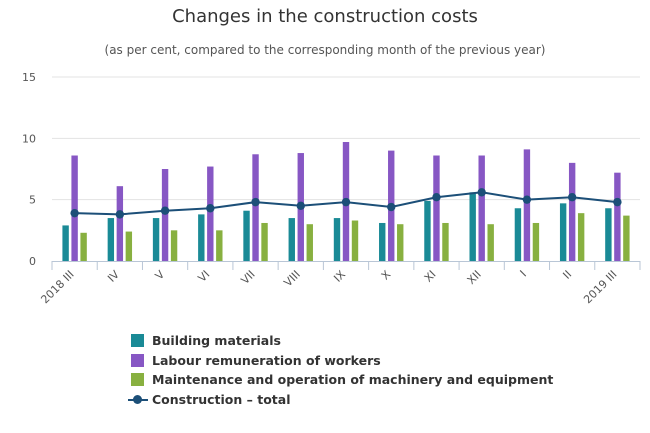 The width and height of the screenshot is (650, 433). I want to click on legend-swatch-construction-total, so click(138, 399).